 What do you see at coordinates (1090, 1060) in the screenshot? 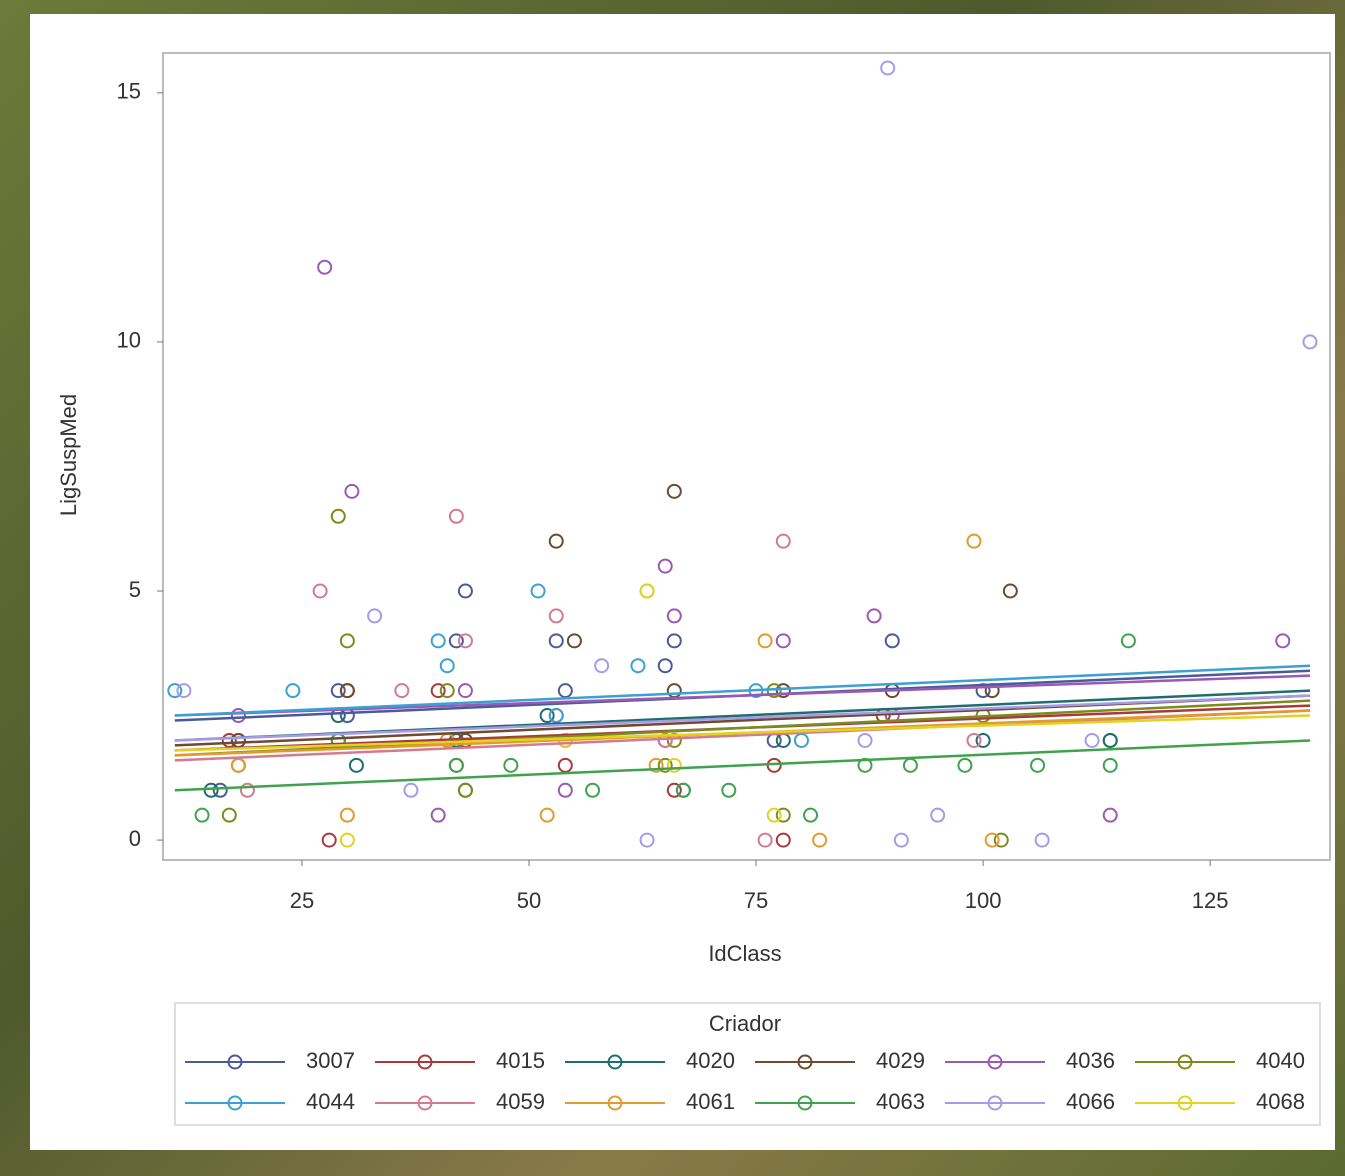
I see `legend-label: 4036` at bounding box center [1090, 1060].